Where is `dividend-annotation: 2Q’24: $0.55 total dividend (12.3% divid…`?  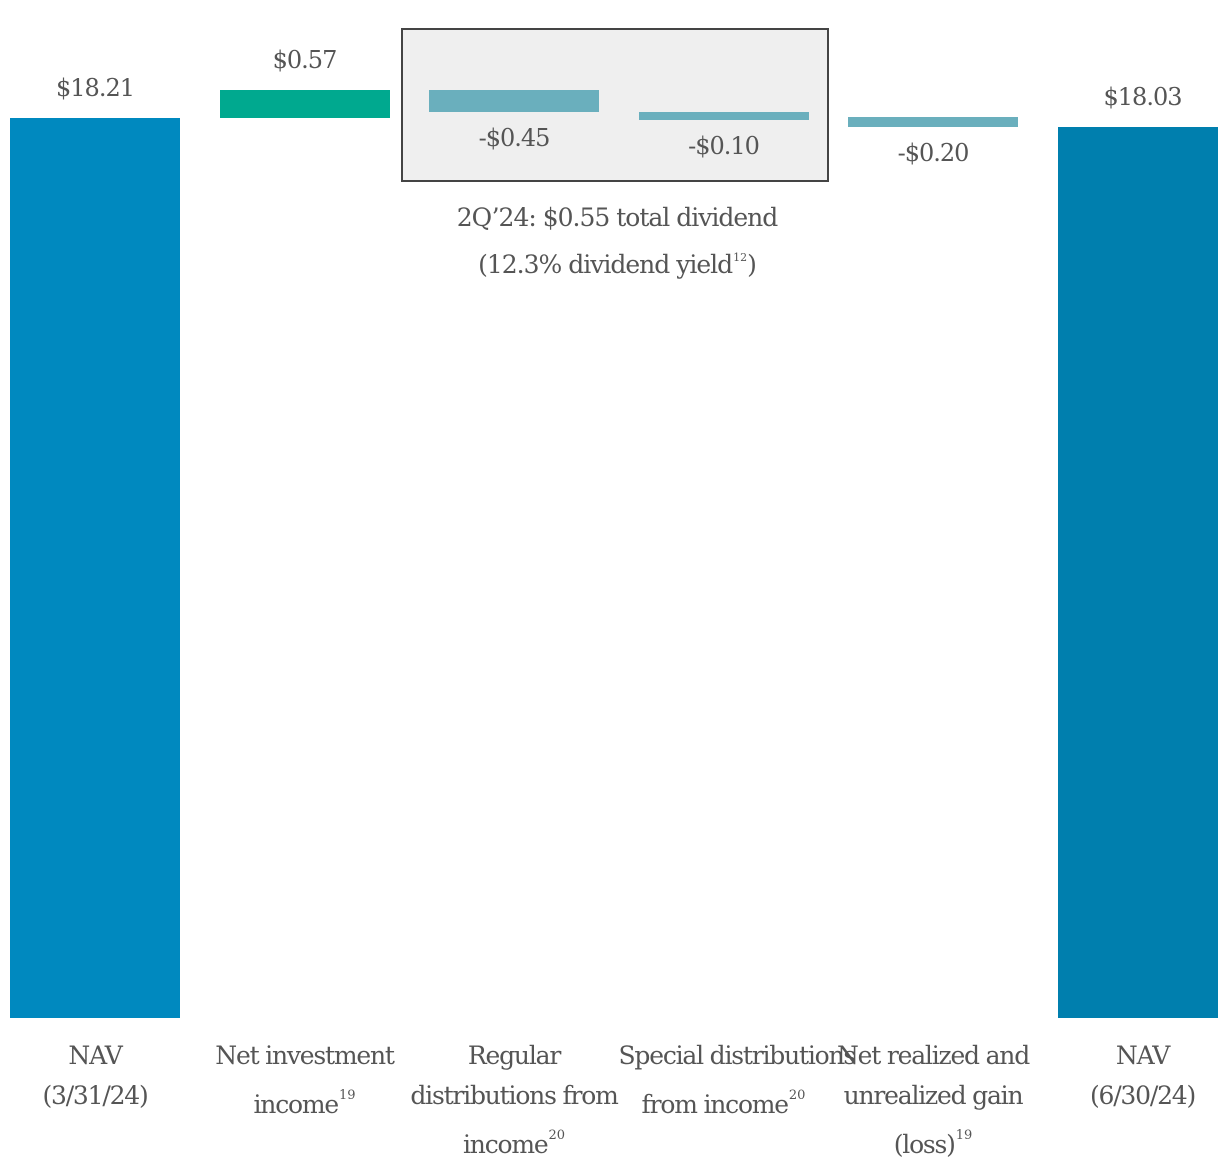 dividend-annotation: 2Q’24: $0.55 total dividend (12.3% divid… is located at coordinates (617, 241).